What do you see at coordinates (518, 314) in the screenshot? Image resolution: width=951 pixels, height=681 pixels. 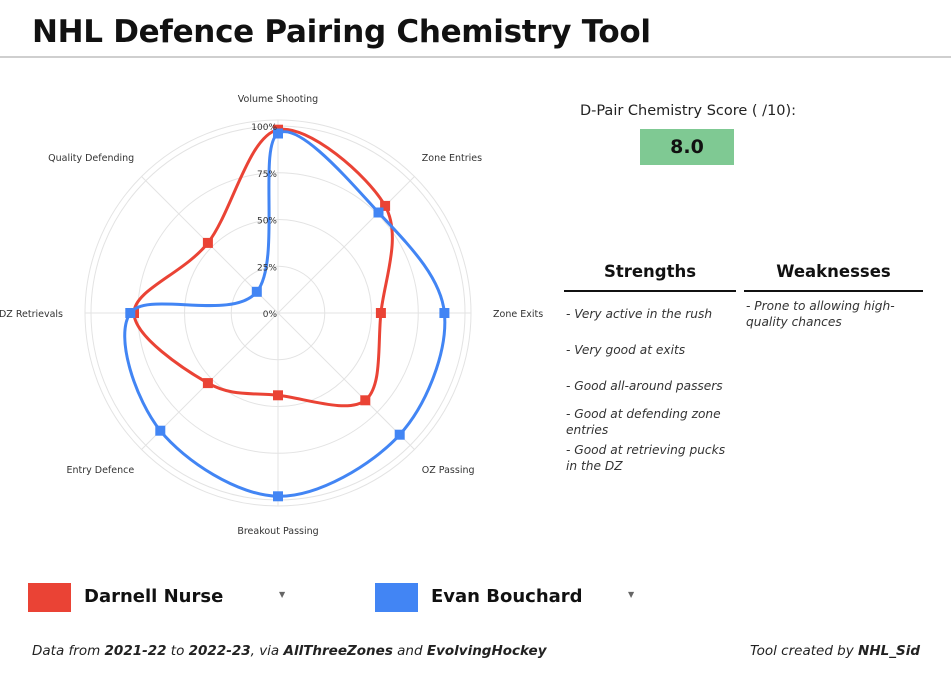 I see `axis-label: Zone Exits` at bounding box center [518, 314].